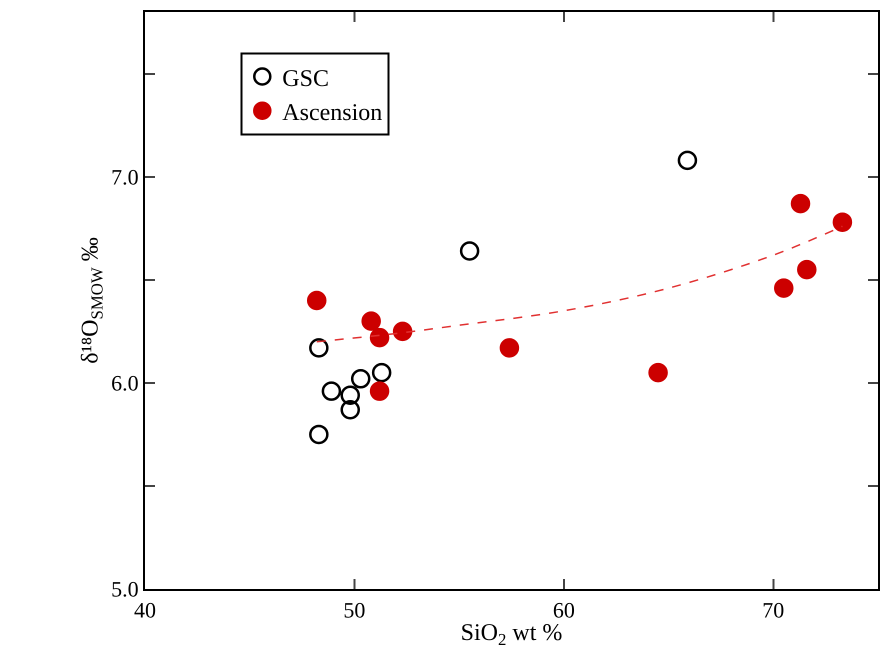  What do you see at coordinates (773, 609) in the screenshot?
I see `x-tick-label: 70` at bounding box center [773, 609].